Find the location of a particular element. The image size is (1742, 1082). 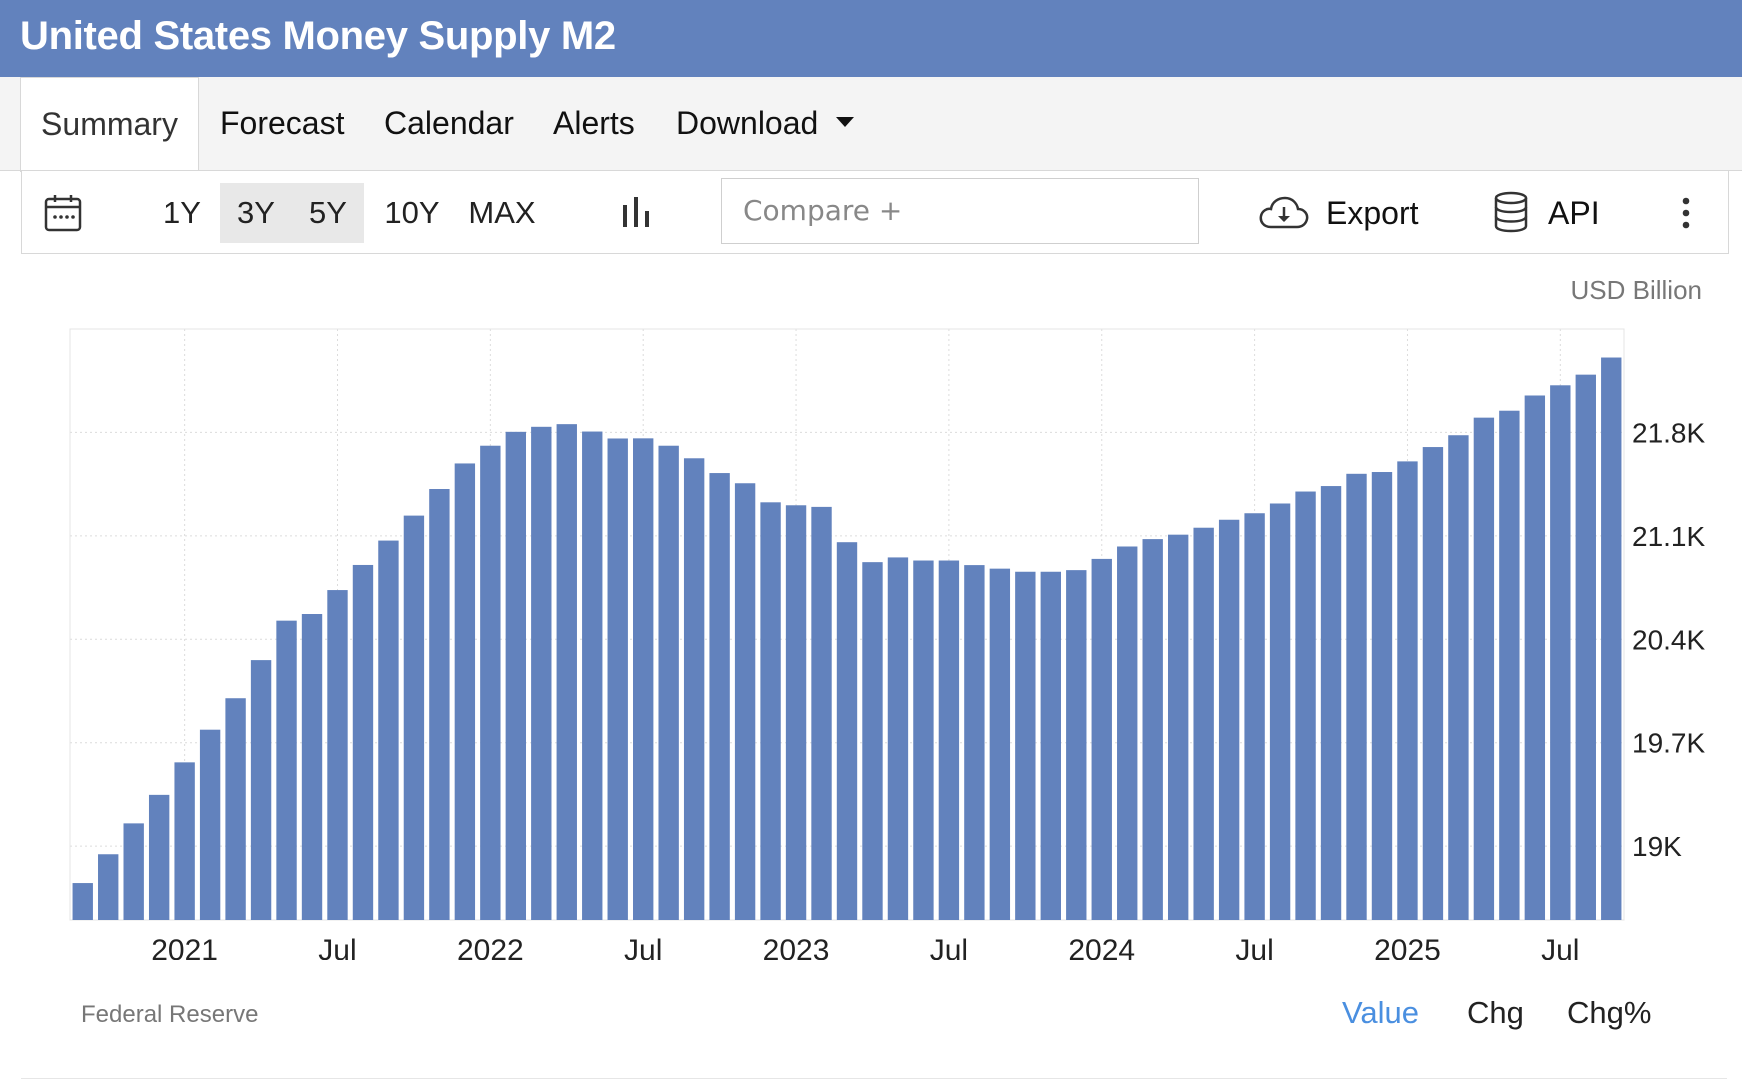

x-axis-labels: 2021 Jul 2022 Jul 2023 Jul 2024 Jul 2025 Jul is located at coordinates (865, 947).